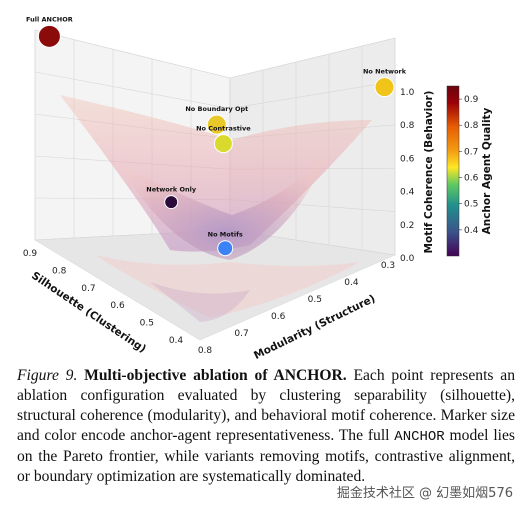  Describe the element at coordinates (407, 226) in the screenshot. I see `z-tick-label: 0.2` at that location.